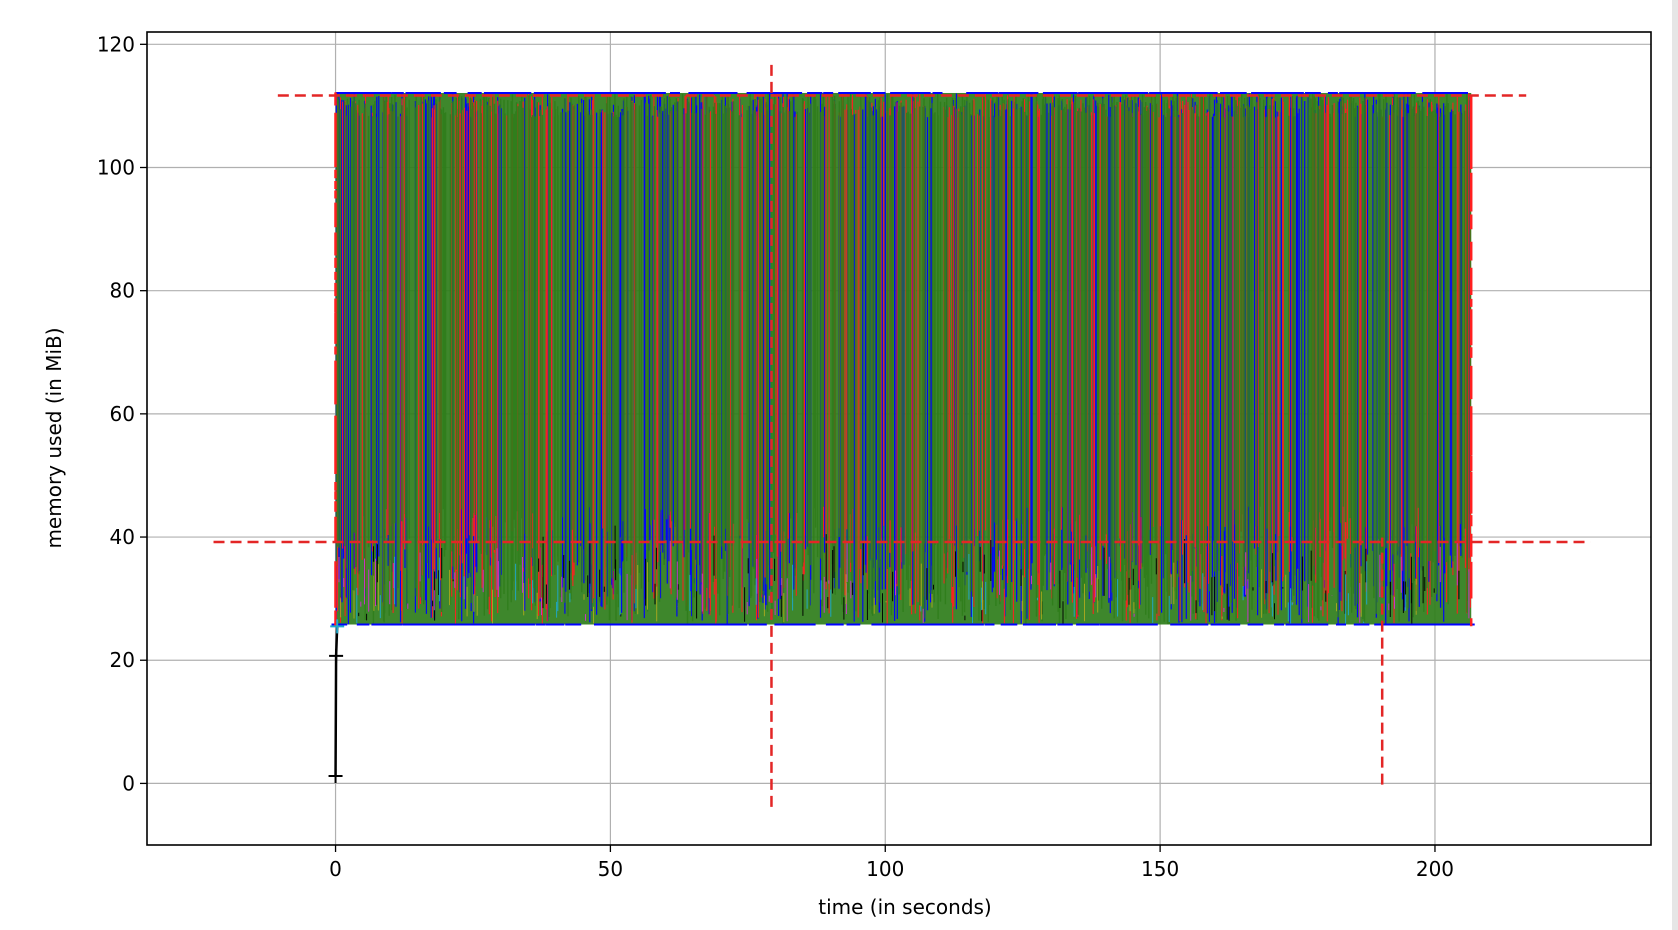 Image resolution: width=1678 pixels, height=930 pixels. What do you see at coordinates (122, 291) in the screenshot?
I see `y-tick-label: 80` at bounding box center [122, 291].